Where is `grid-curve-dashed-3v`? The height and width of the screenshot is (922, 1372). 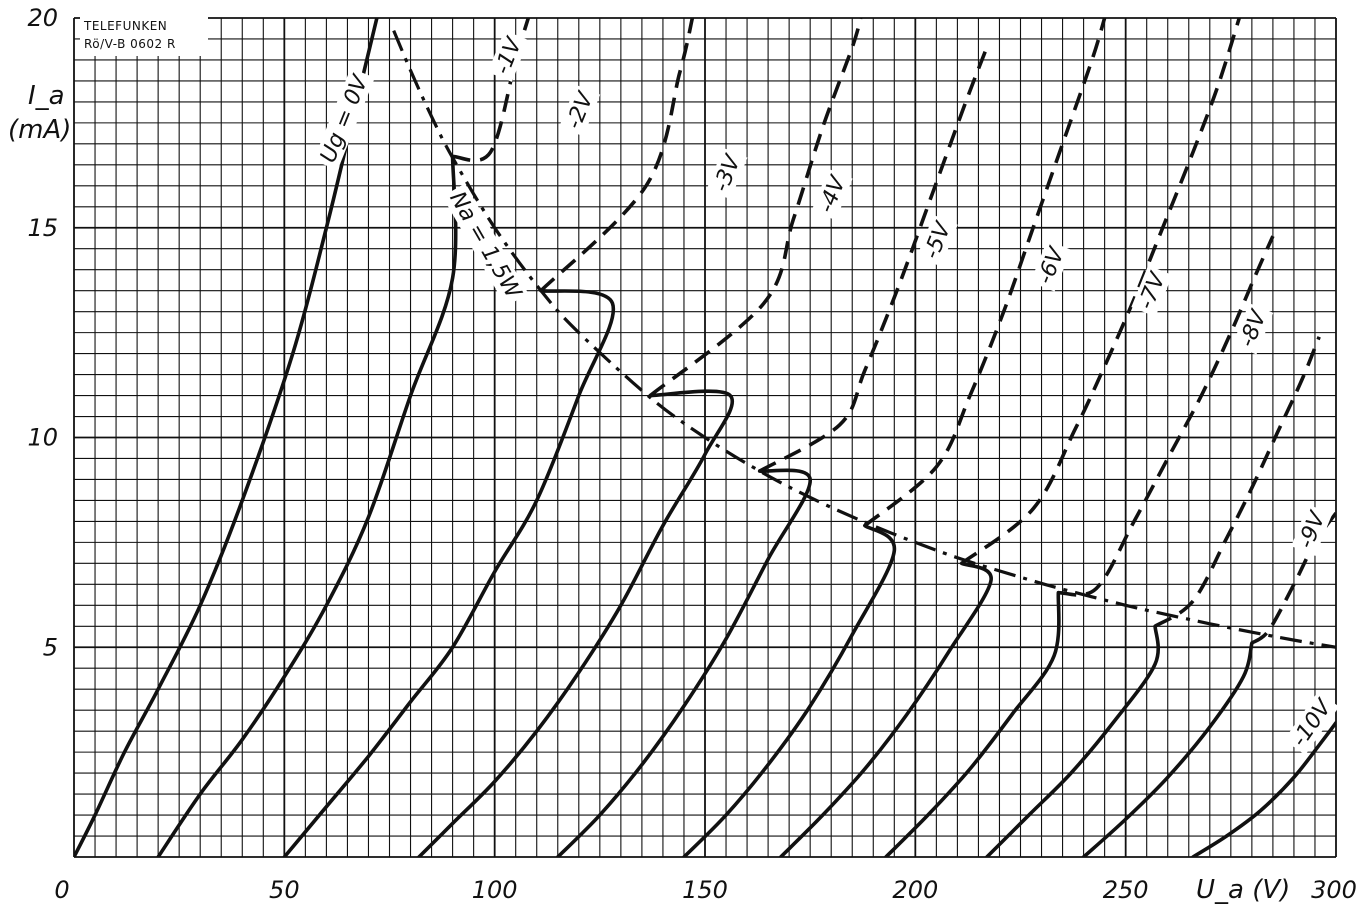
grid-curve-dashed-3v is located at coordinates (756, 207).